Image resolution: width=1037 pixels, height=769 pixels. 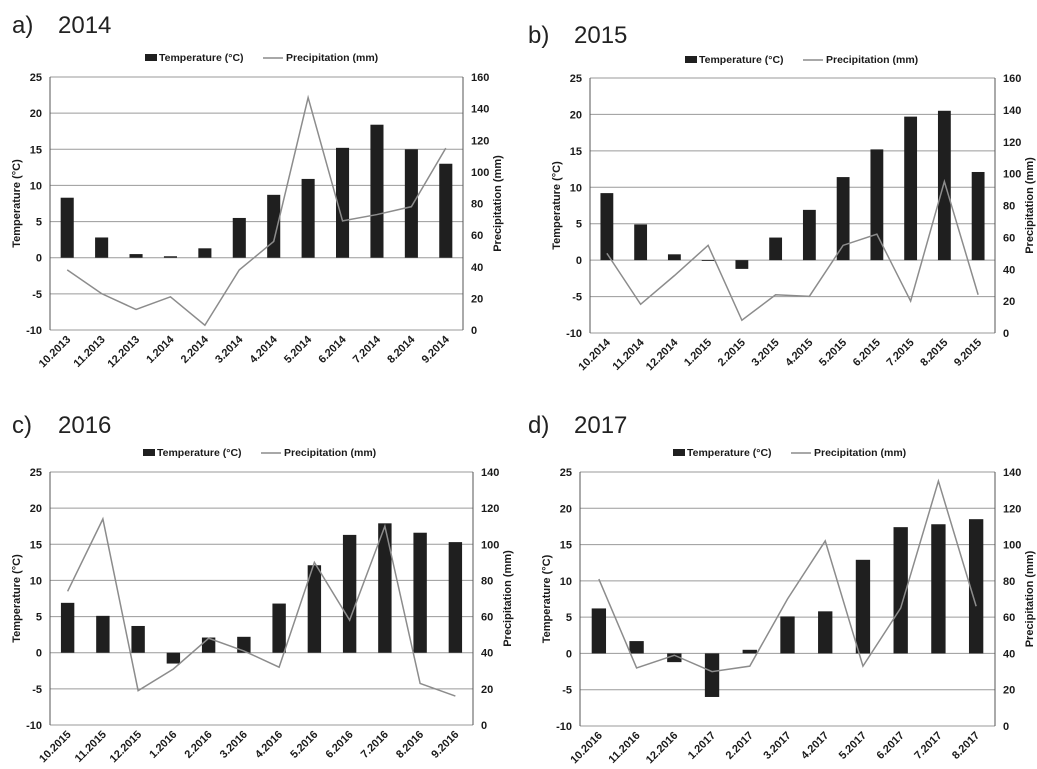 What do you see at coordinates (625, 748) in the screenshot?
I see `x-tick-label: 11.2016` at bounding box center [625, 748].